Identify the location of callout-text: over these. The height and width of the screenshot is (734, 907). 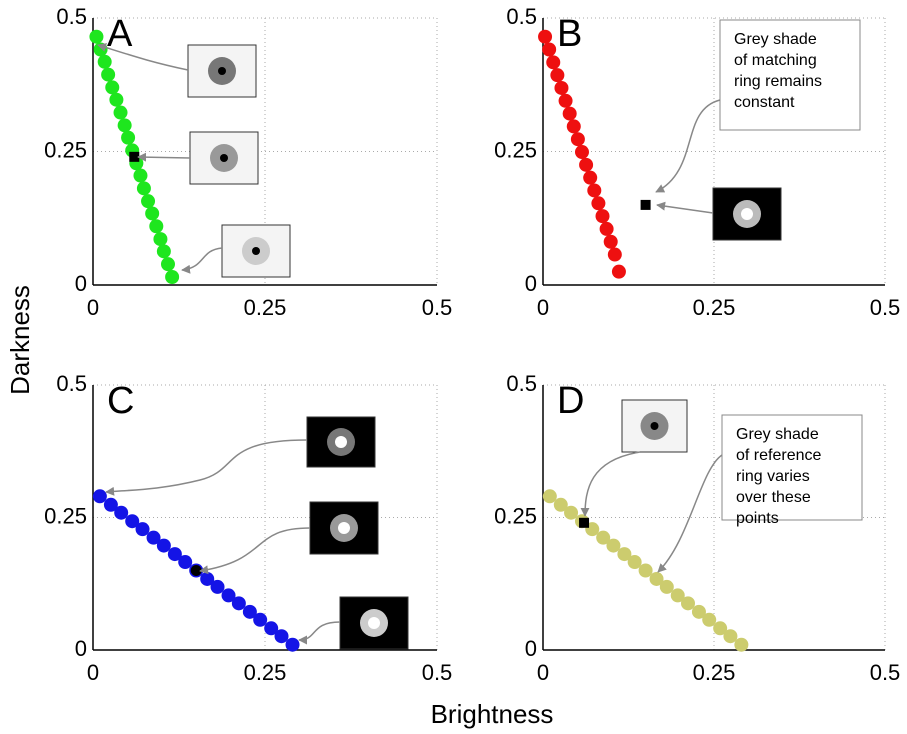
(773, 497).